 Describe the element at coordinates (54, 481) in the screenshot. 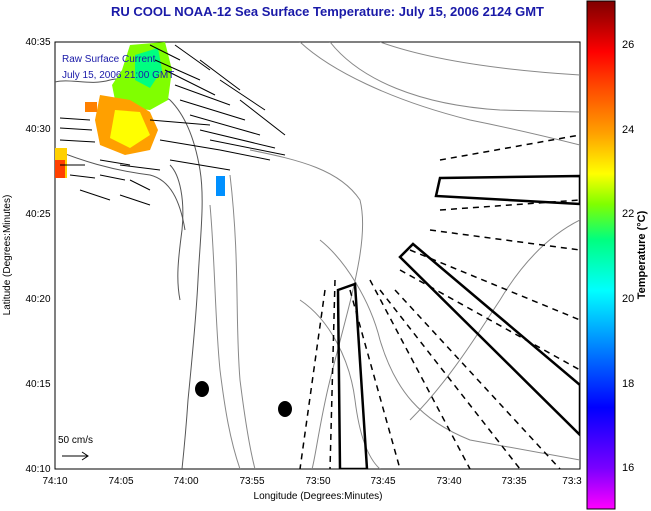

I see `x-tick: 74:10` at that location.